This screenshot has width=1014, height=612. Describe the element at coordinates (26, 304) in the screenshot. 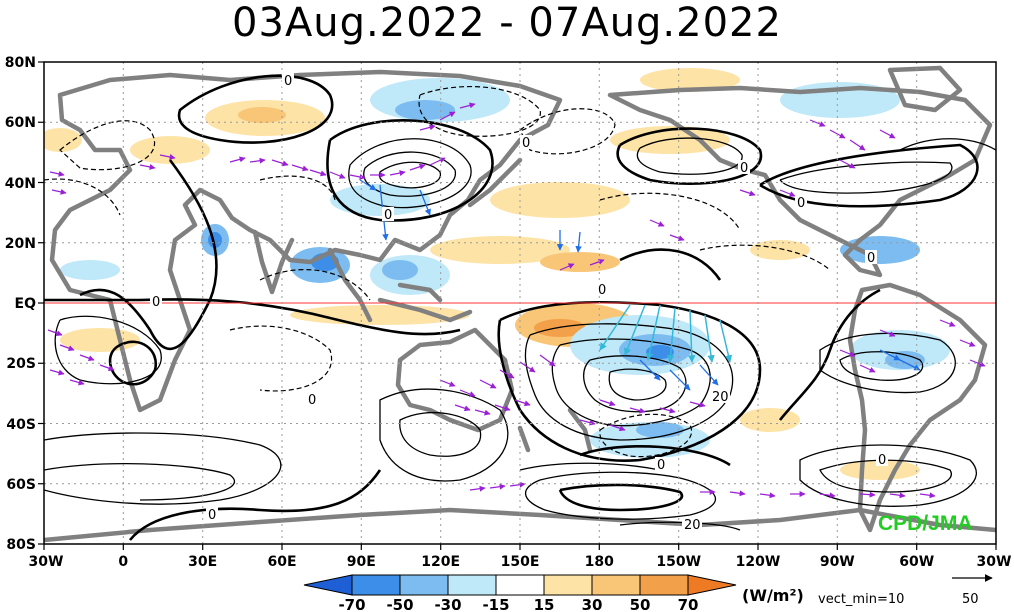

I see `lat-label: EQ` at that location.